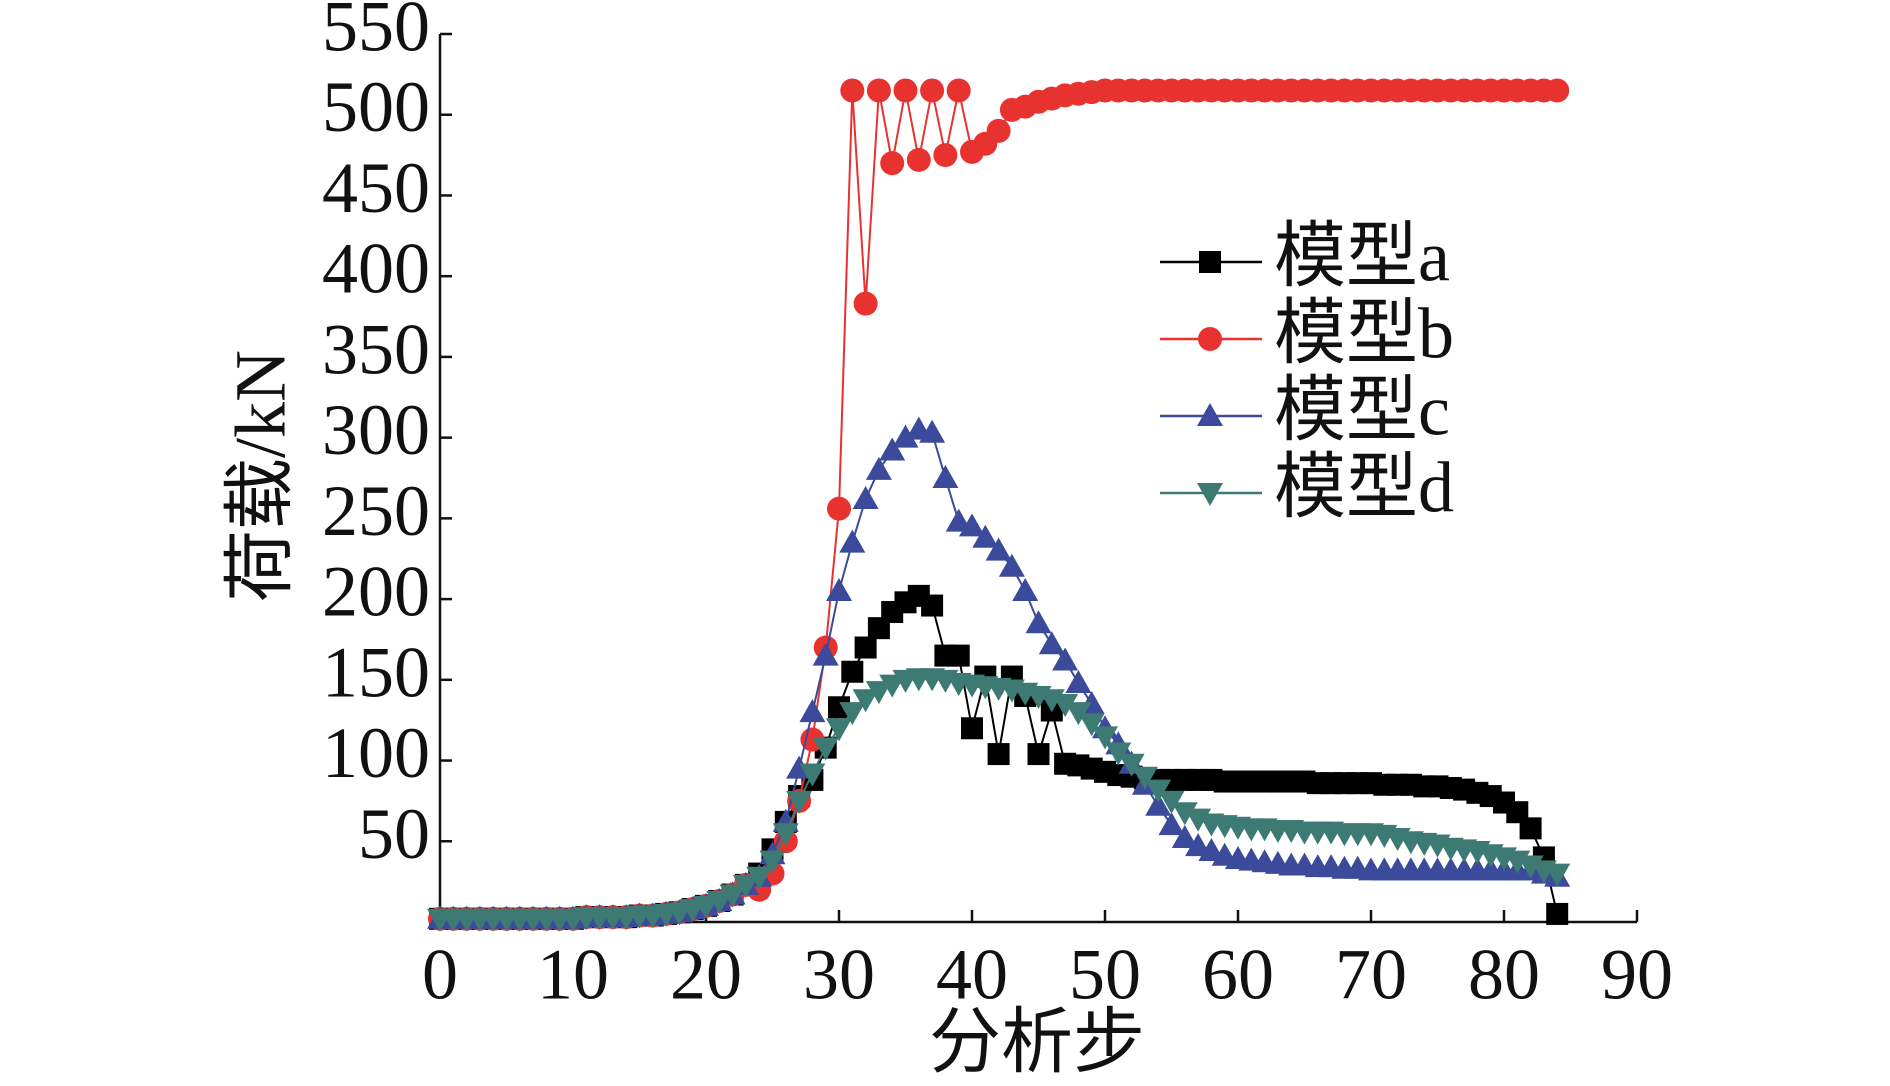  What do you see at coordinates (376, 511) in the screenshot?
I see `y-tick-label: 250` at bounding box center [376, 511].